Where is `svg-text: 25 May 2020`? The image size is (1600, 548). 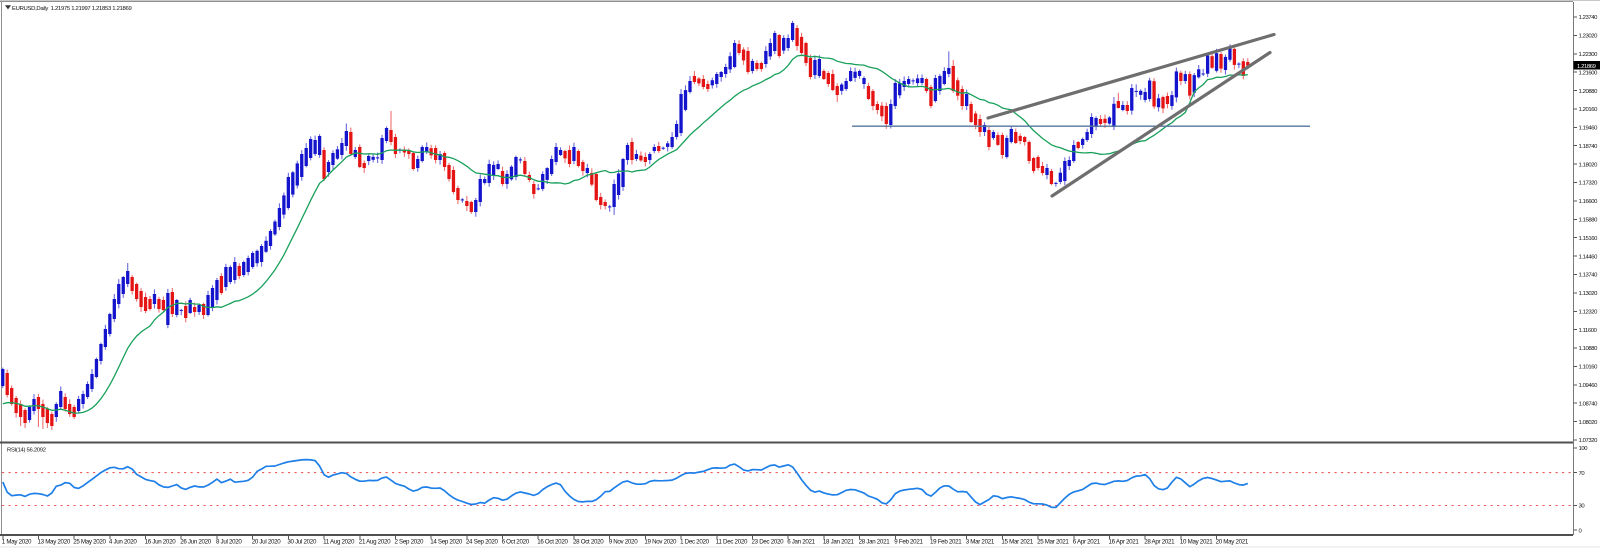
svg-text: 25 May 2020 is located at coordinates (89, 542).